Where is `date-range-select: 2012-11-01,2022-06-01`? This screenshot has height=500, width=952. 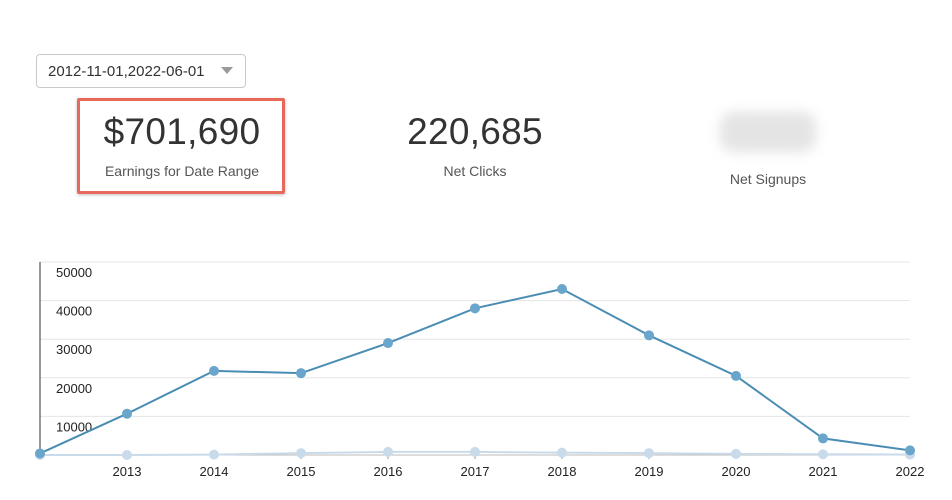
date-range-select: 2012-11-01,2022-06-01 is located at coordinates (141, 71).